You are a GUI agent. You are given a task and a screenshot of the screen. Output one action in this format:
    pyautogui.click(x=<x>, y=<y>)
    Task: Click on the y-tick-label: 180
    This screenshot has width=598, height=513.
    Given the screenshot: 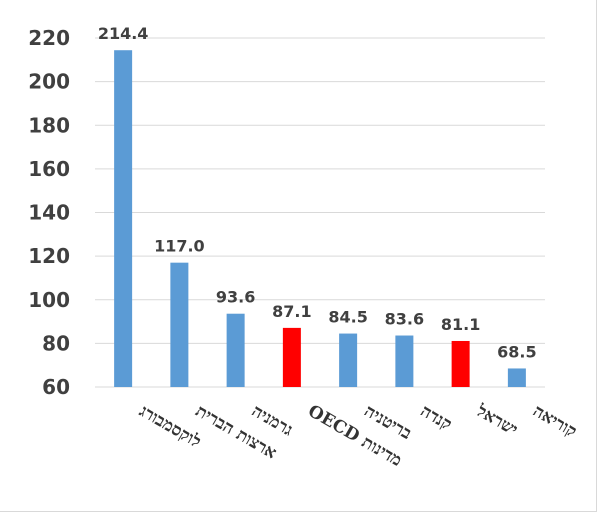 What is the action you would take?
    pyautogui.click(x=49, y=125)
    